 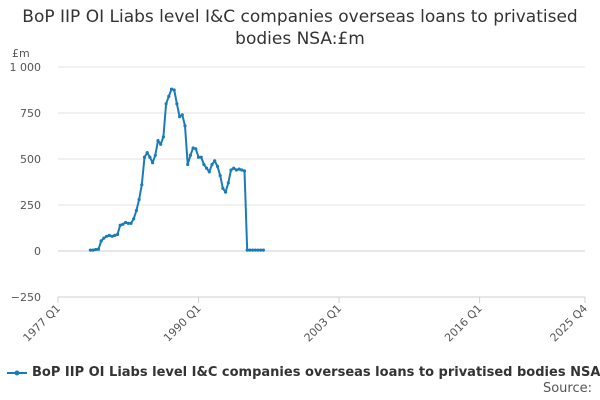 What do you see at coordinates (30, 159) in the screenshot?
I see `y-tick-label: 500` at bounding box center [30, 159].